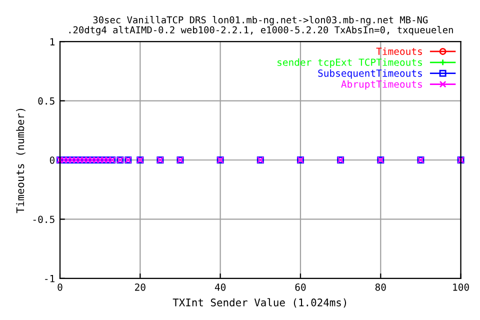  I want to click on chart-title: 30sec VanillaTCP DRS lon01.mb-ng.net->lon03.mb-ng.net MB-NG .20dtg4 altAIMD-0.2 web100-2.2.1, e1000-5.2.20 TxAbsIn=0, txqueuelen, so click(261, 26).